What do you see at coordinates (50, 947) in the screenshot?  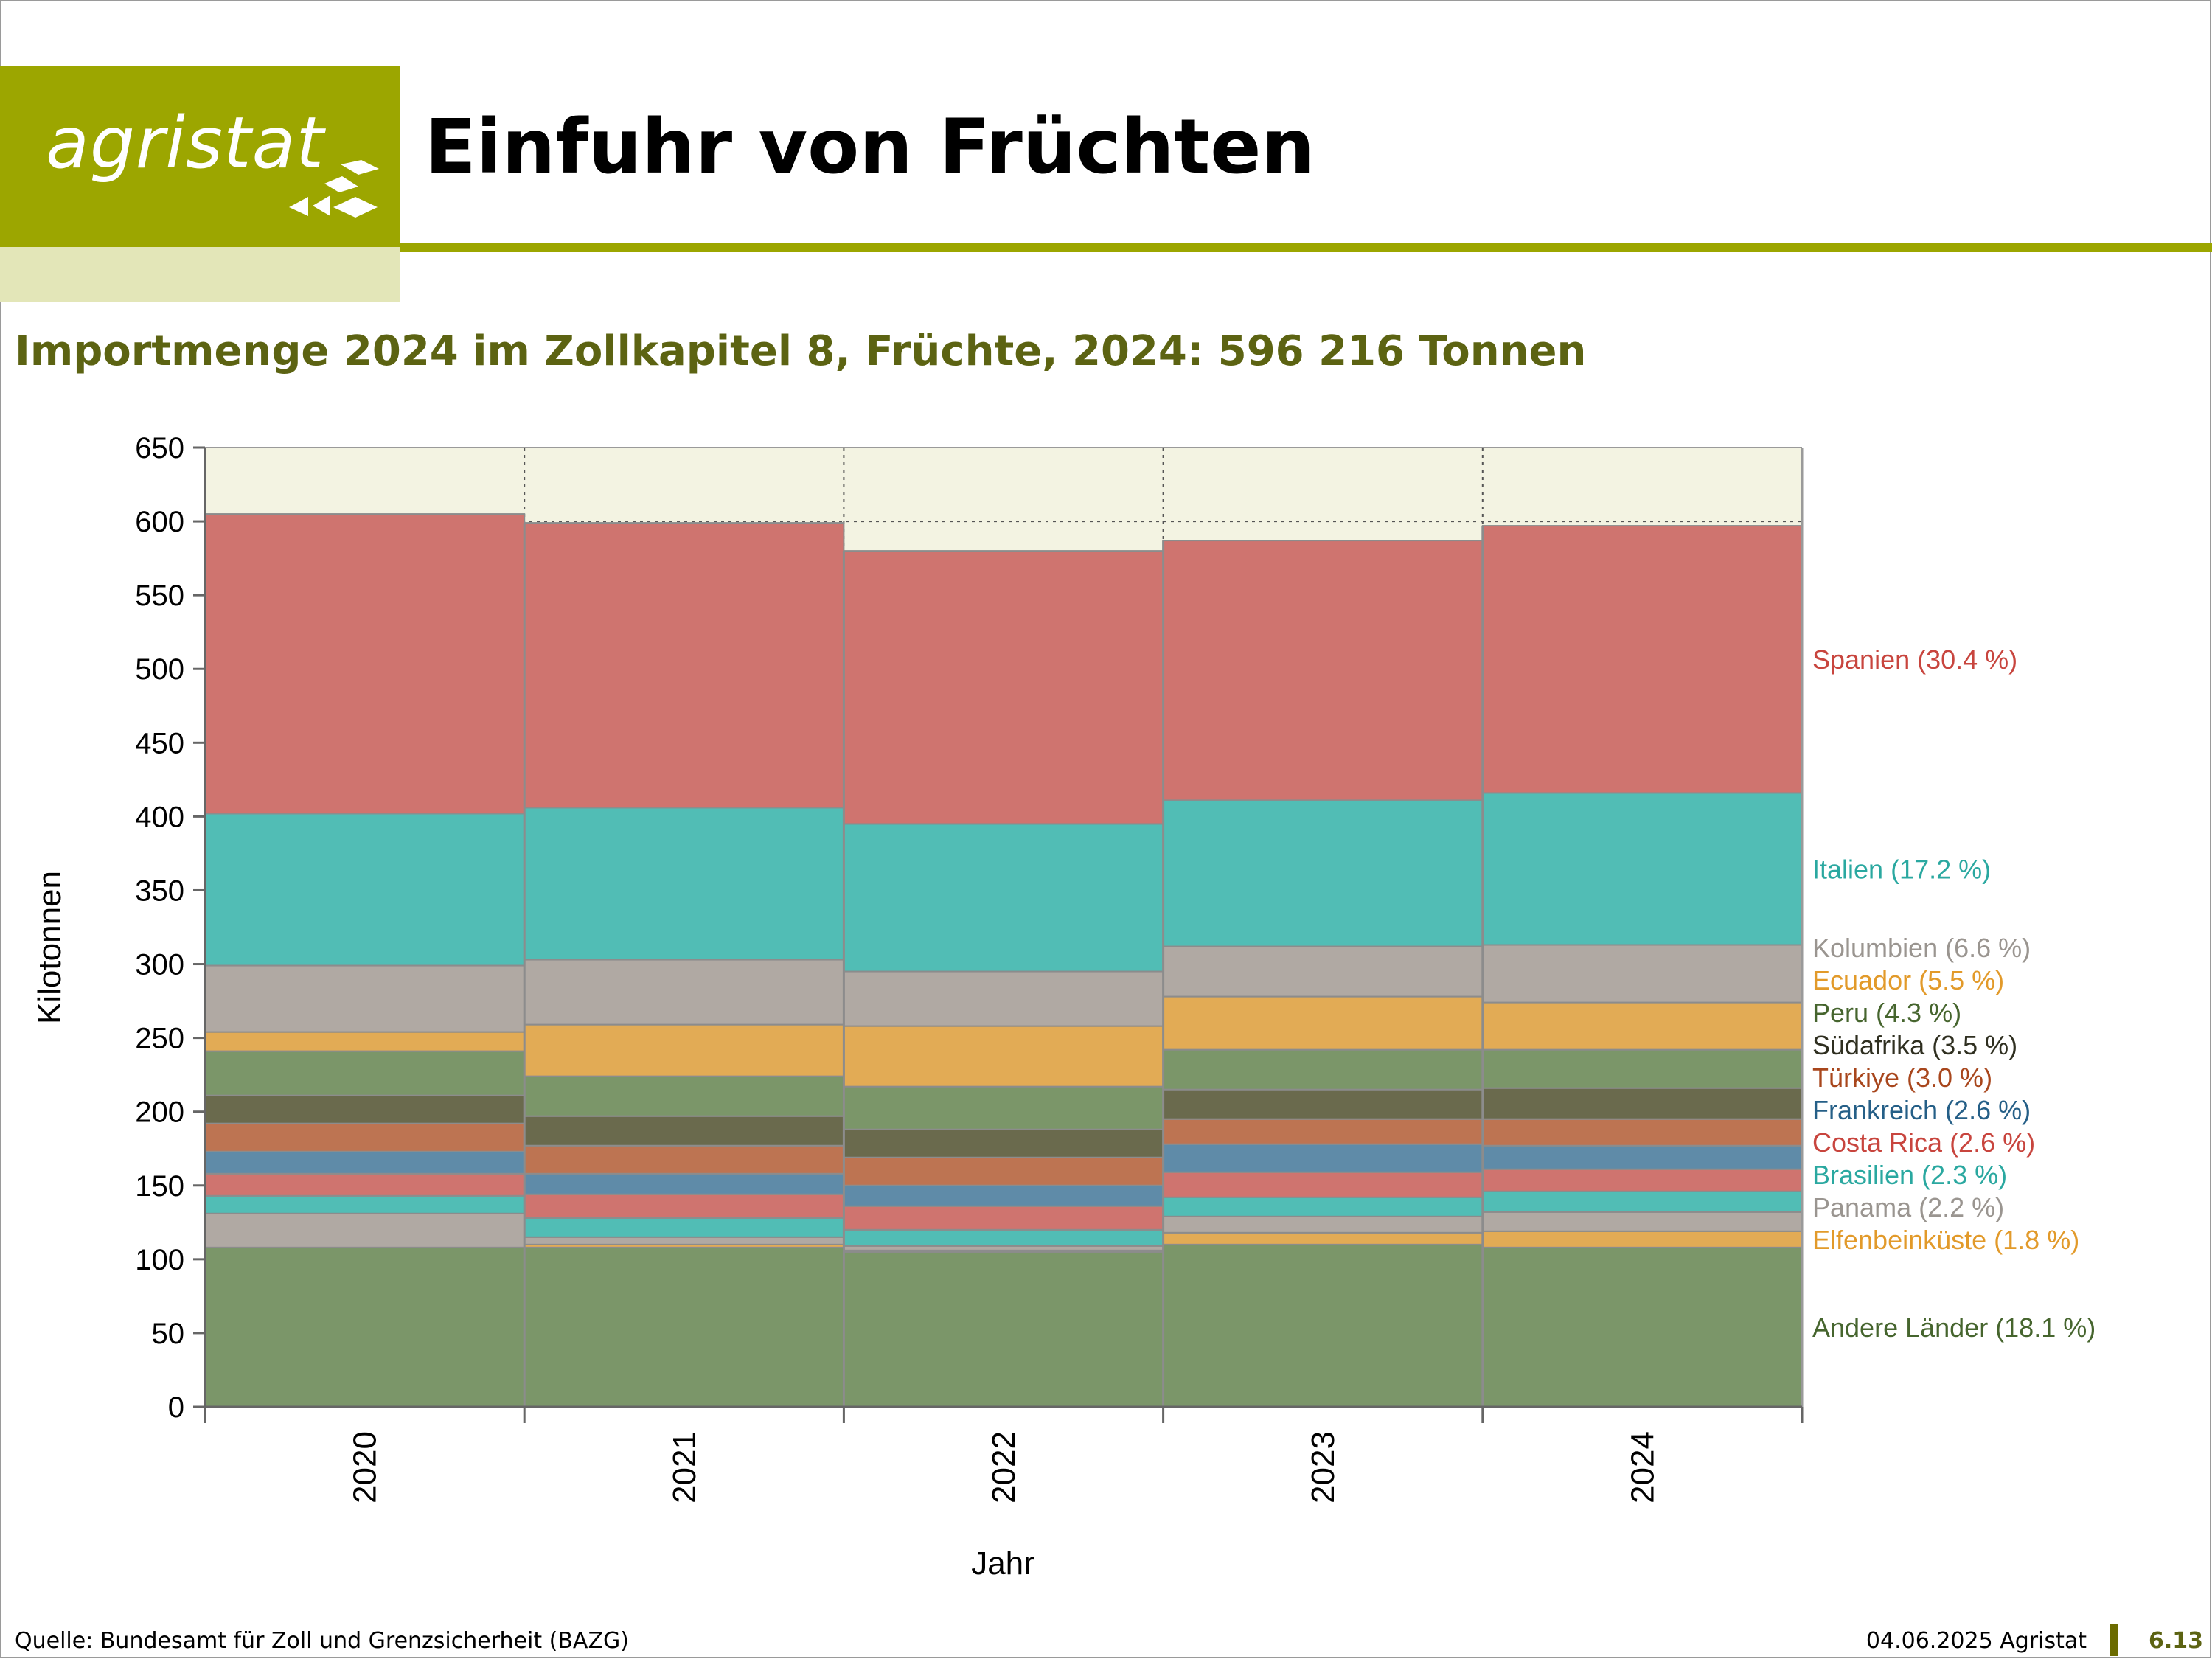 I see `y-axis-title: Kilotonnen` at bounding box center [50, 947].